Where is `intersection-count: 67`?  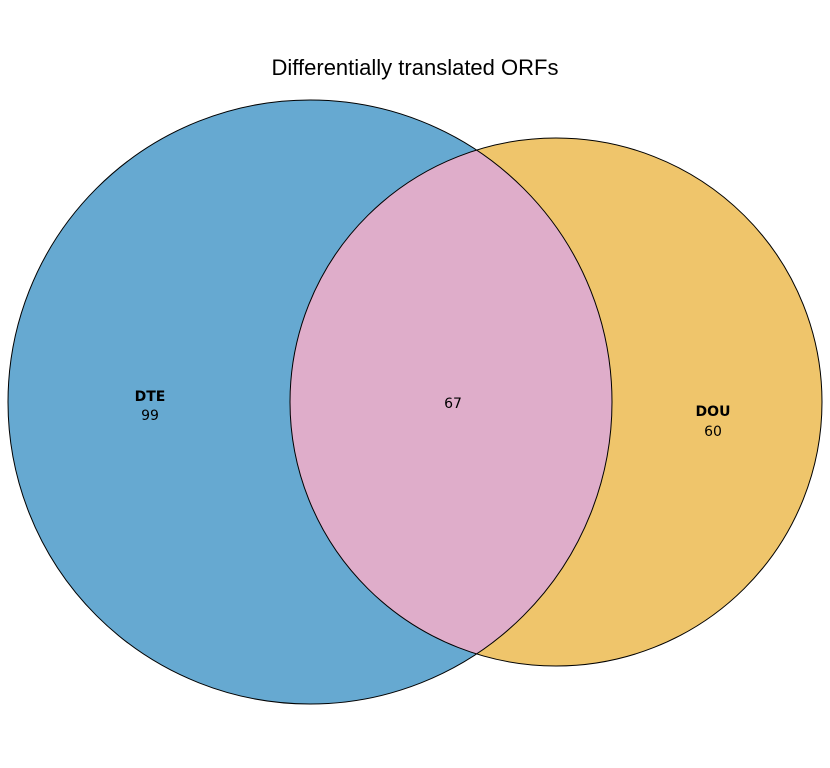 intersection-count: 67 is located at coordinates (453, 404).